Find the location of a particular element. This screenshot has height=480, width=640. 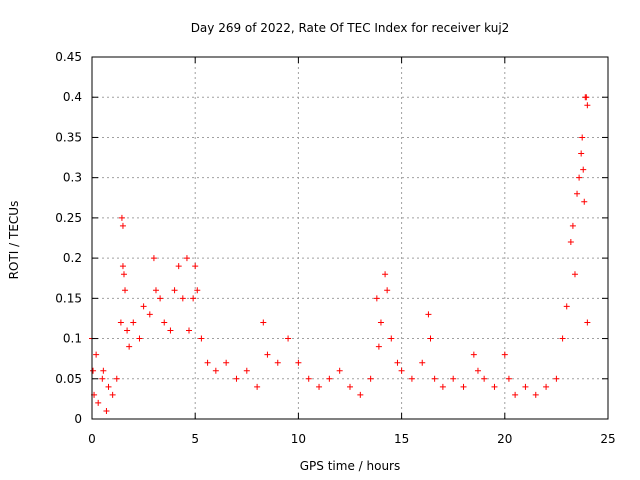

x-tick-label: 0 is located at coordinates (92, 439).